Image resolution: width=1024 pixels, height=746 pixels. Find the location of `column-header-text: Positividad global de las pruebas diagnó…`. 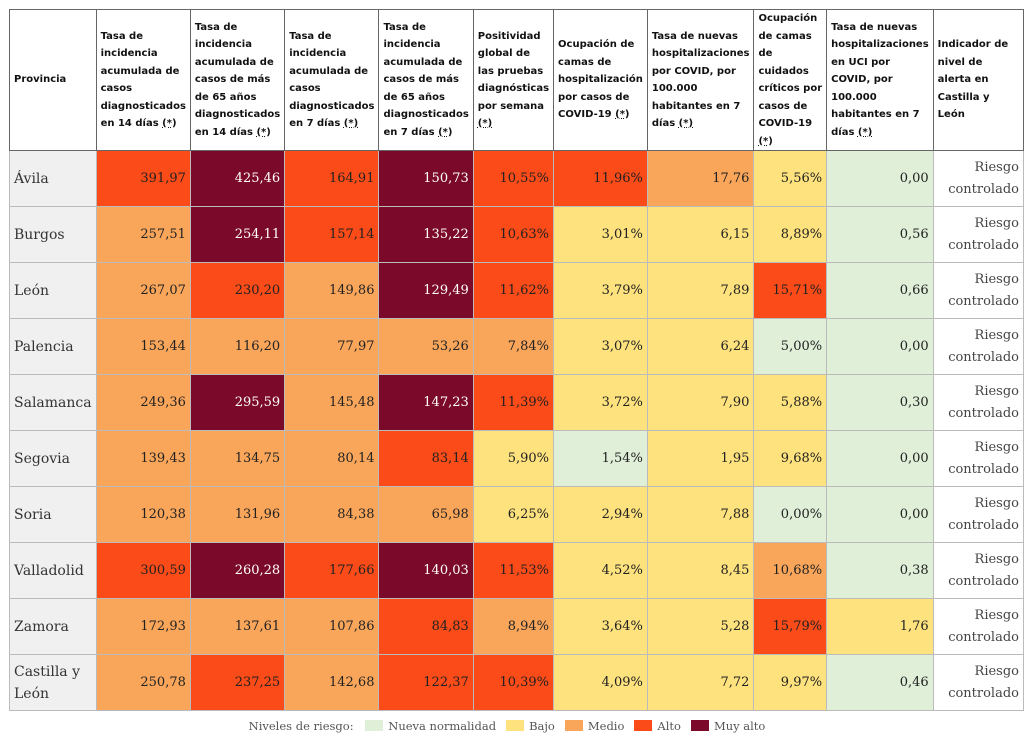

column-header-text: Positividad global de las pruebas diagnó… is located at coordinates (513, 71).